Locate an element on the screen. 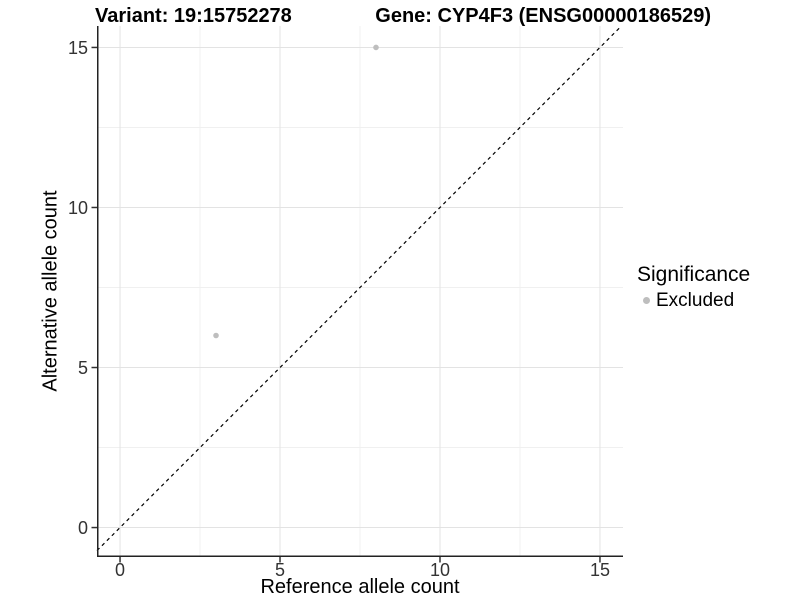 Image resolution: width=800 pixels, height=600 pixels. x-tick-label: 5 is located at coordinates (280, 570).